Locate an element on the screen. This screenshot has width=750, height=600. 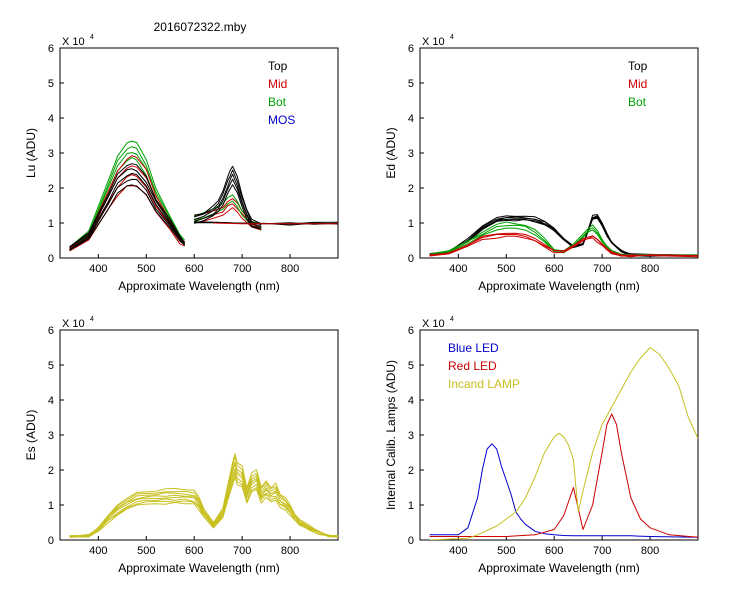
lu-legend-mid: Mid is located at coordinates (277, 84).